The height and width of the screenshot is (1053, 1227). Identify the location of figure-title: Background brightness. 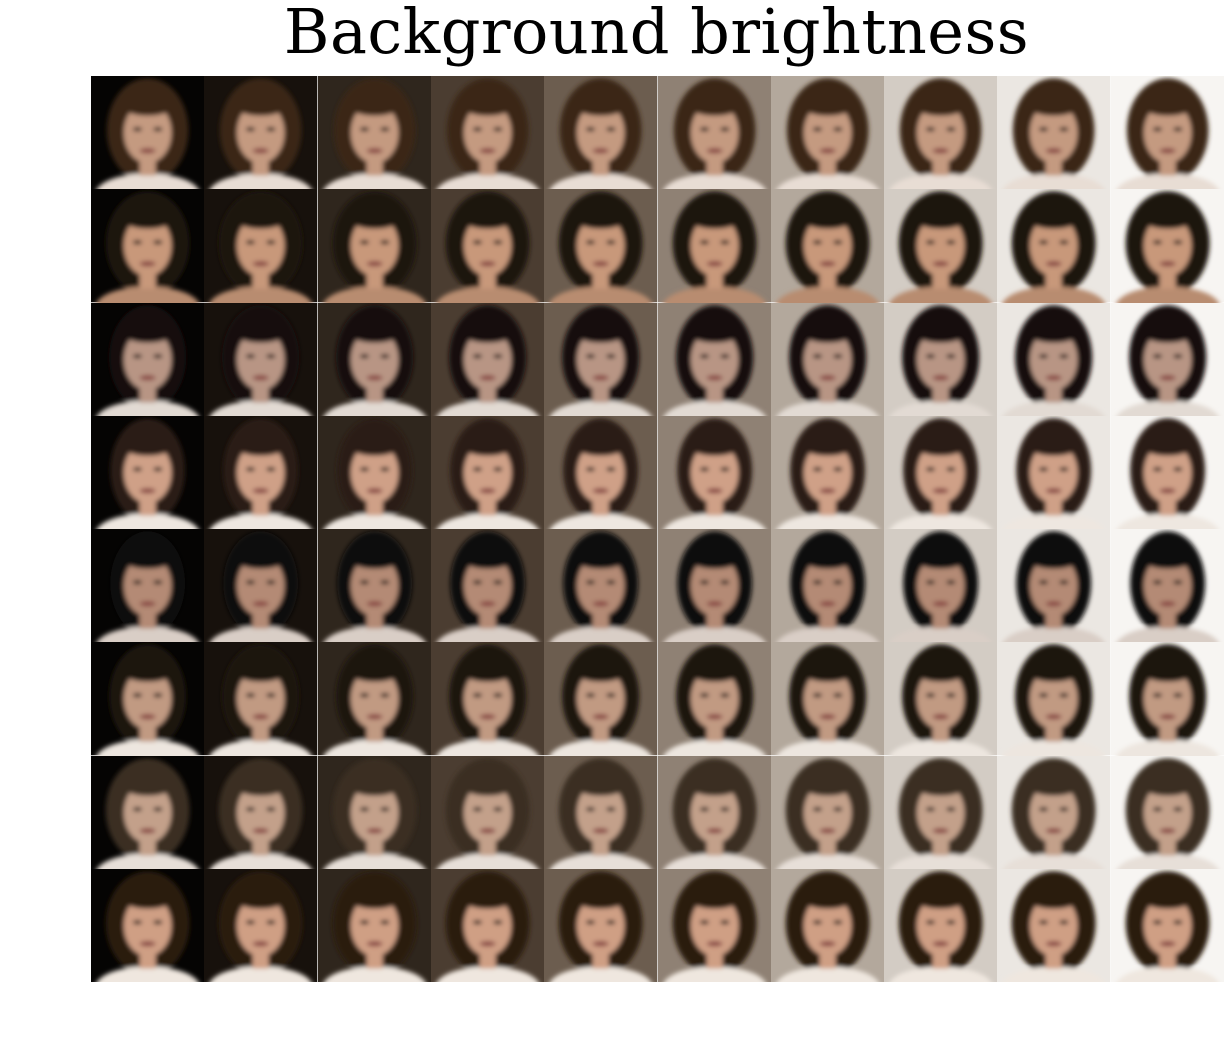
(656, 34).